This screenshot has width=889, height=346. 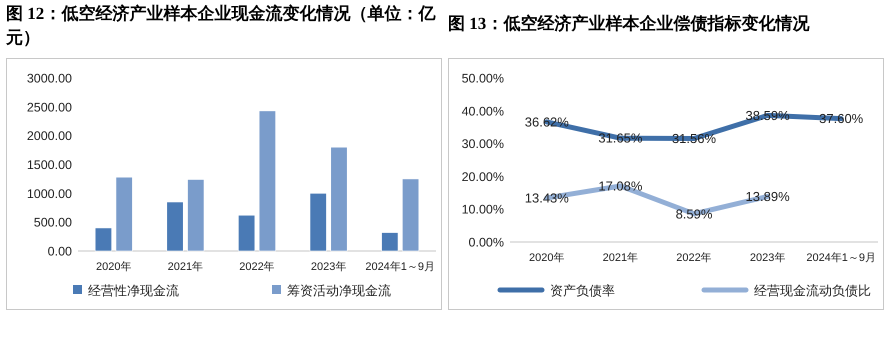 What do you see at coordinates (768, 196) in the screenshot?
I see `data-label: 13.89%` at bounding box center [768, 196].